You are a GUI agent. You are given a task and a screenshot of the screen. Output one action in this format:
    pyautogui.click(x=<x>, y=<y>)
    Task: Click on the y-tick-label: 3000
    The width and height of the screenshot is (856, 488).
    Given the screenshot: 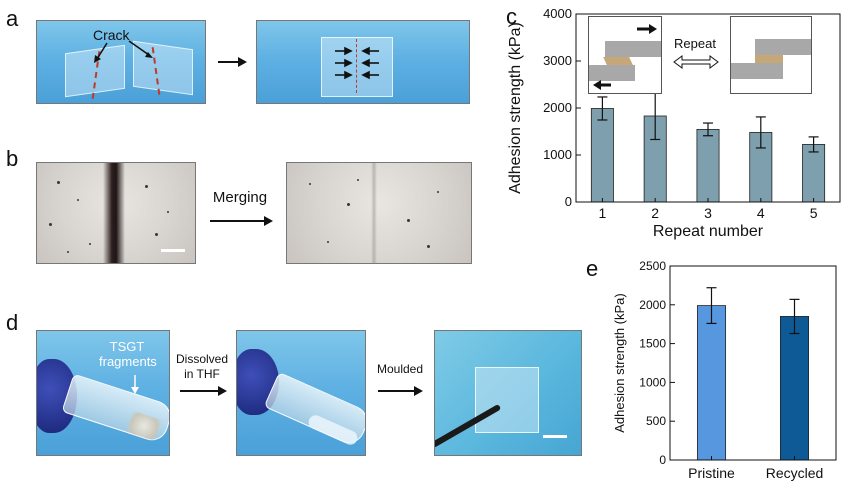 What is the action you would take?
    pyautogui.click(x=557, y=60)
    